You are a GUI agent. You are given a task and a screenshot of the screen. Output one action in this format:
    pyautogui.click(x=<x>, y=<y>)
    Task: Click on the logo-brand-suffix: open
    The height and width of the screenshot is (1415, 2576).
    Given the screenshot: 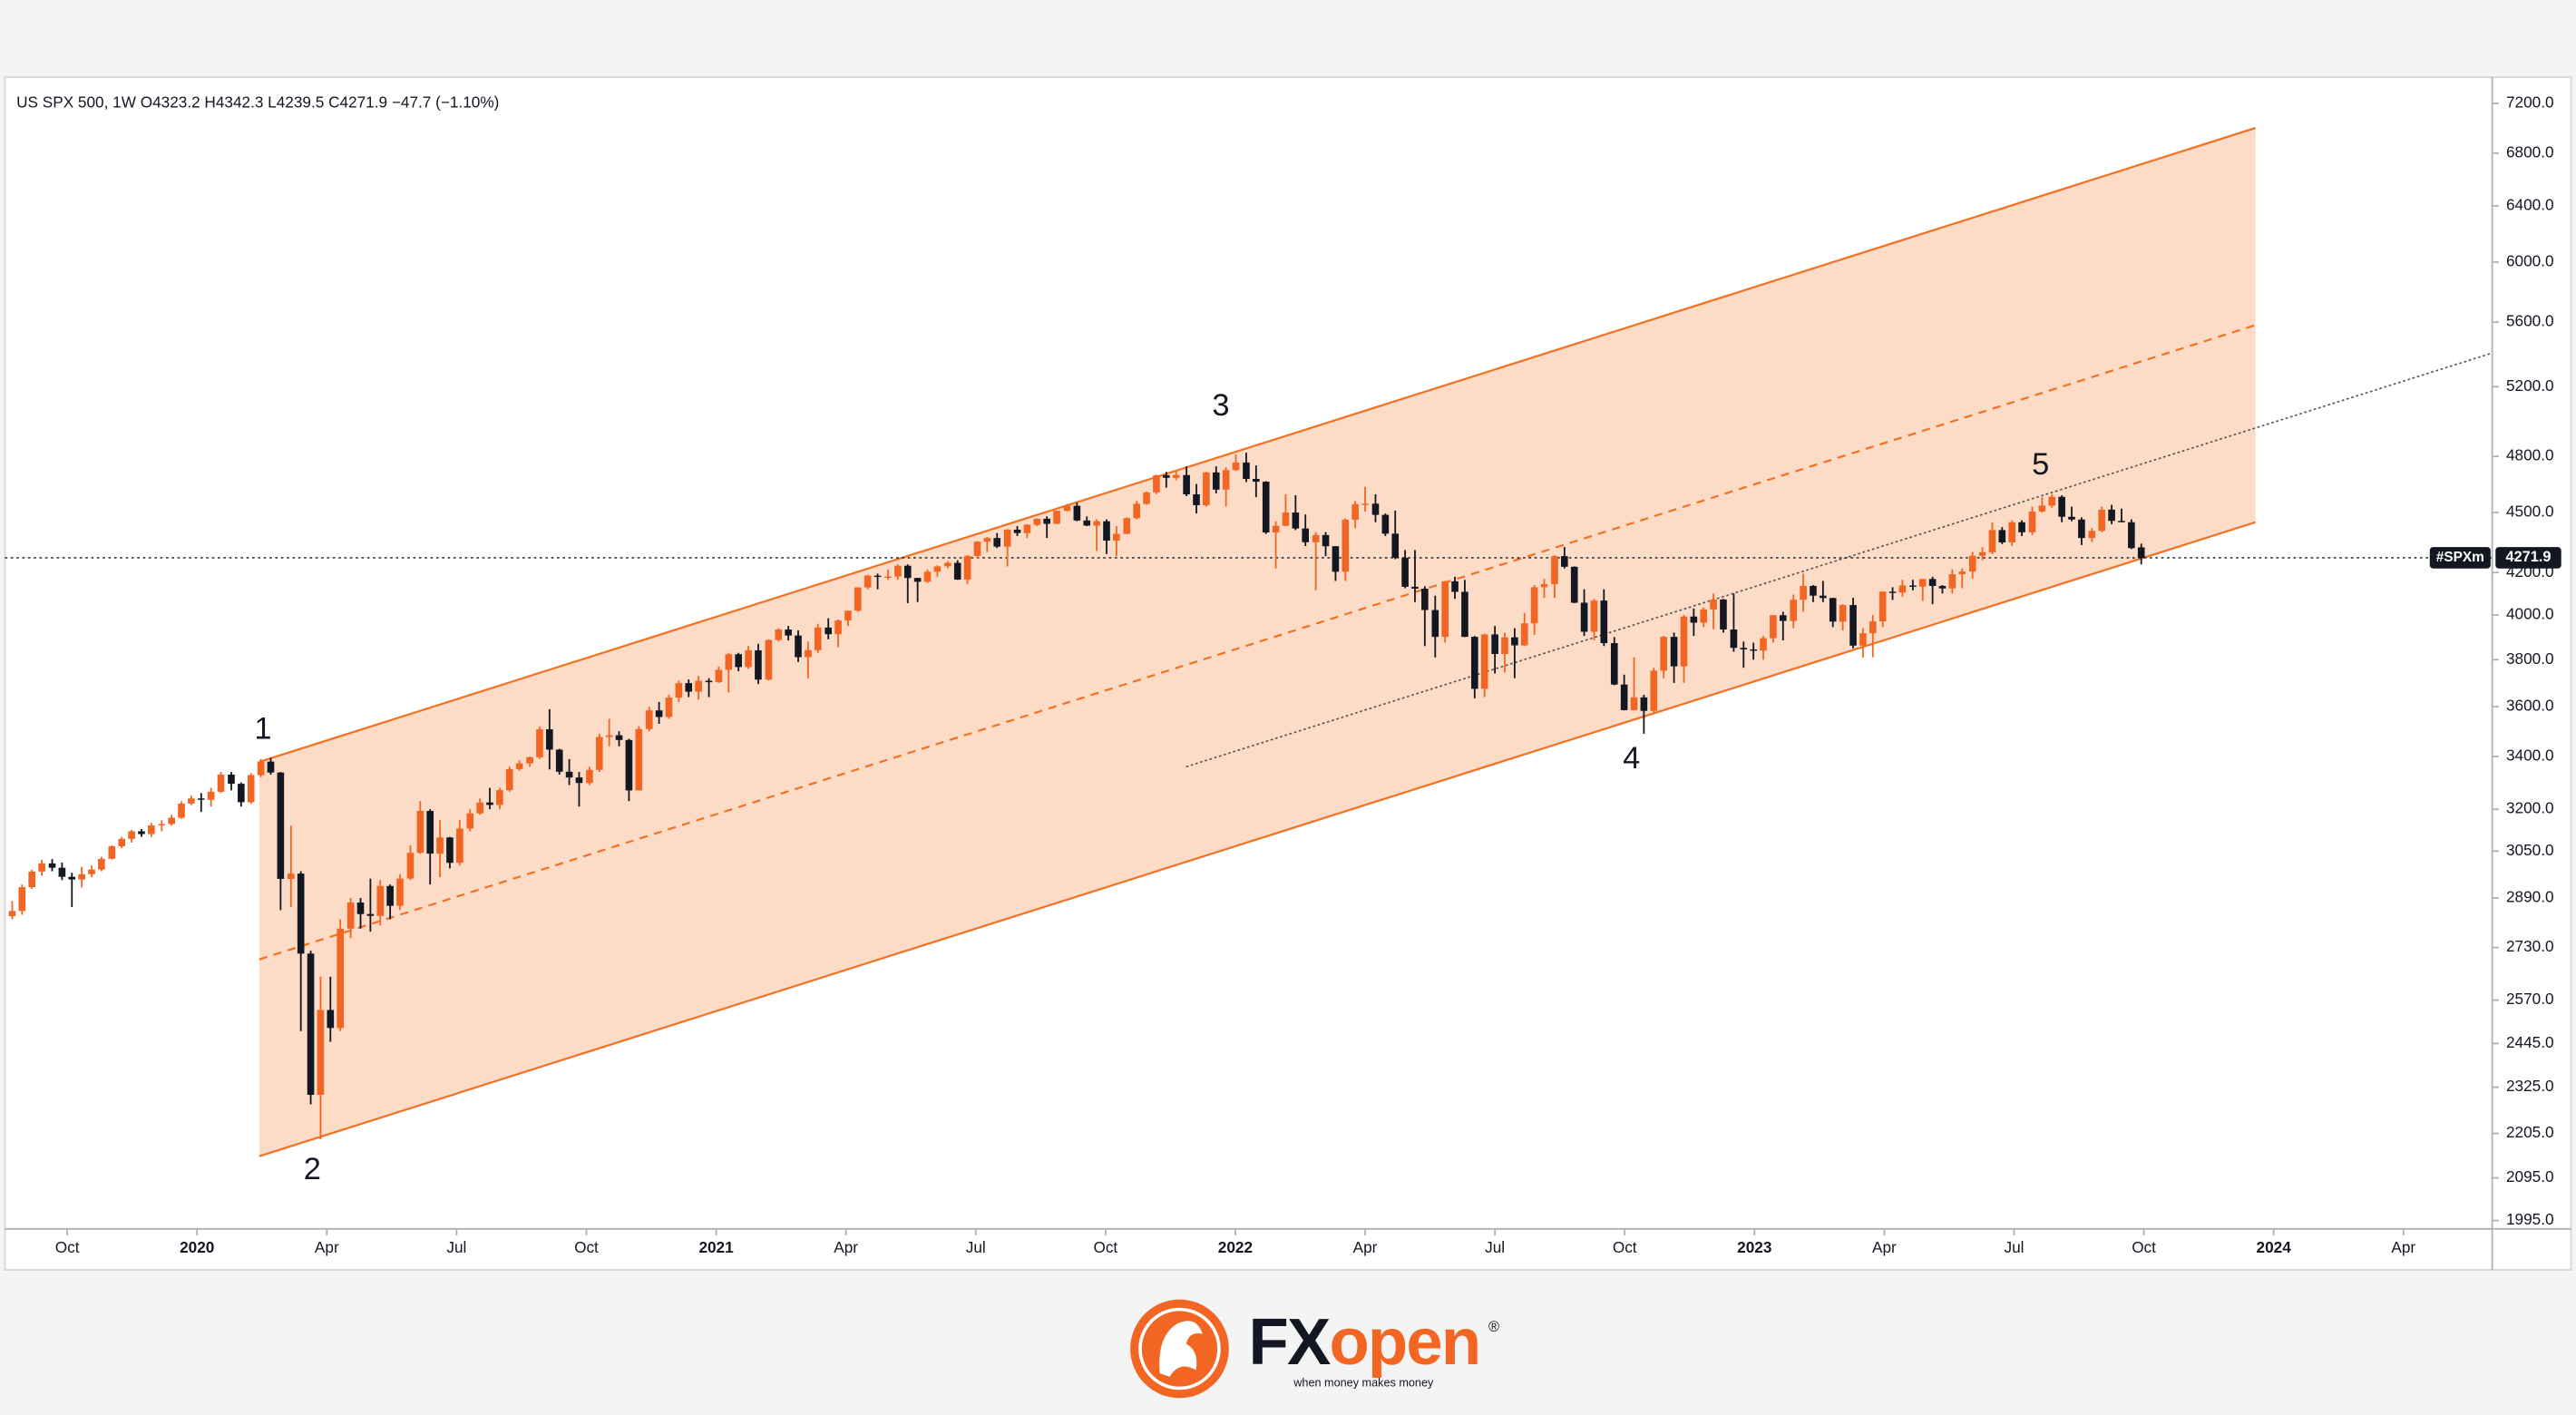 What is the action you would take?
    pyautogui.click(x=1404, y=1342)
    